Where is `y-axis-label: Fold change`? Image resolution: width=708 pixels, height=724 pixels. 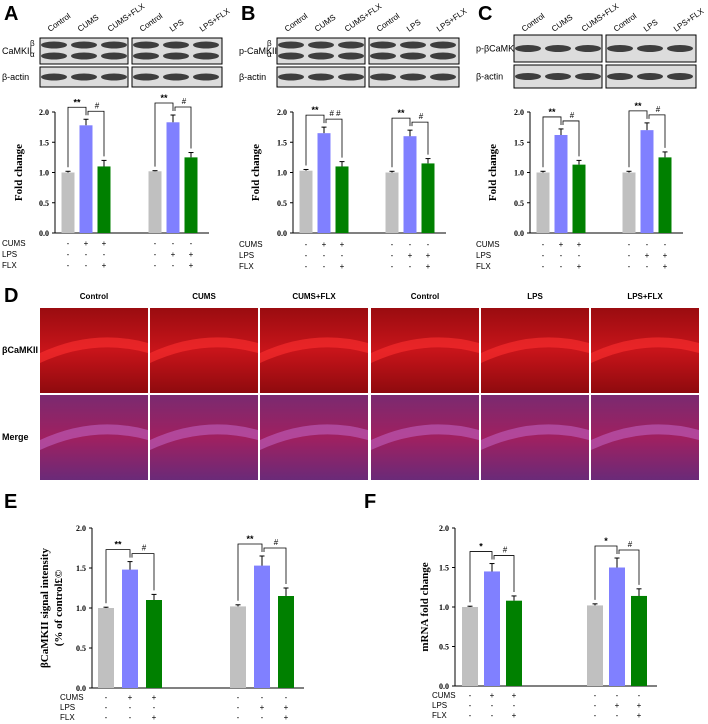 y-axis-label: Fold change is located at coordinates (19, 172).